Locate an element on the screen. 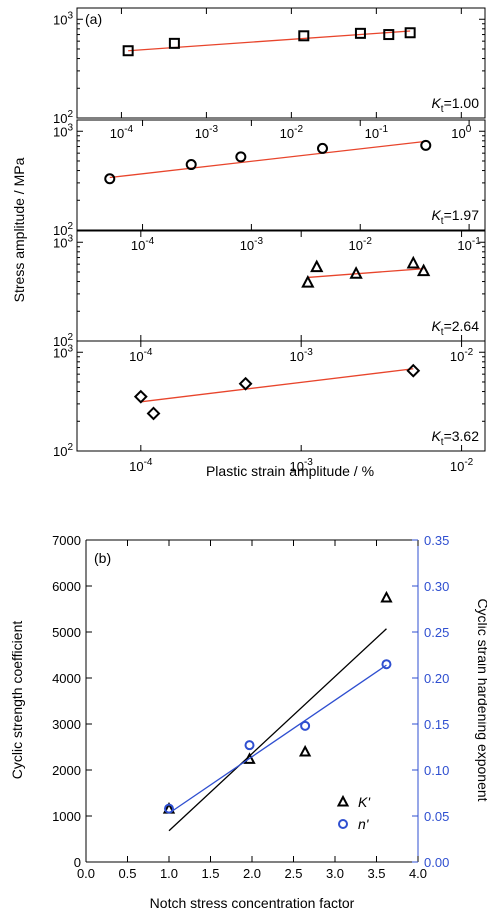 The image size is (487, 918). x-tick-label: 3.5 is located at coordinates (376, 873).